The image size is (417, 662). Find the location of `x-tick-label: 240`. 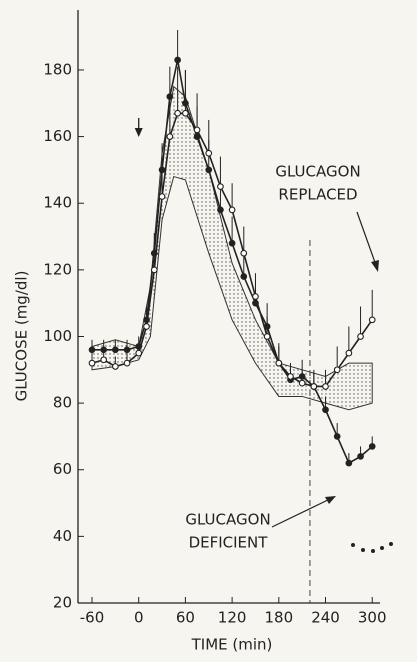

x-tick-label: 240 is located at coordinates (325, 618).